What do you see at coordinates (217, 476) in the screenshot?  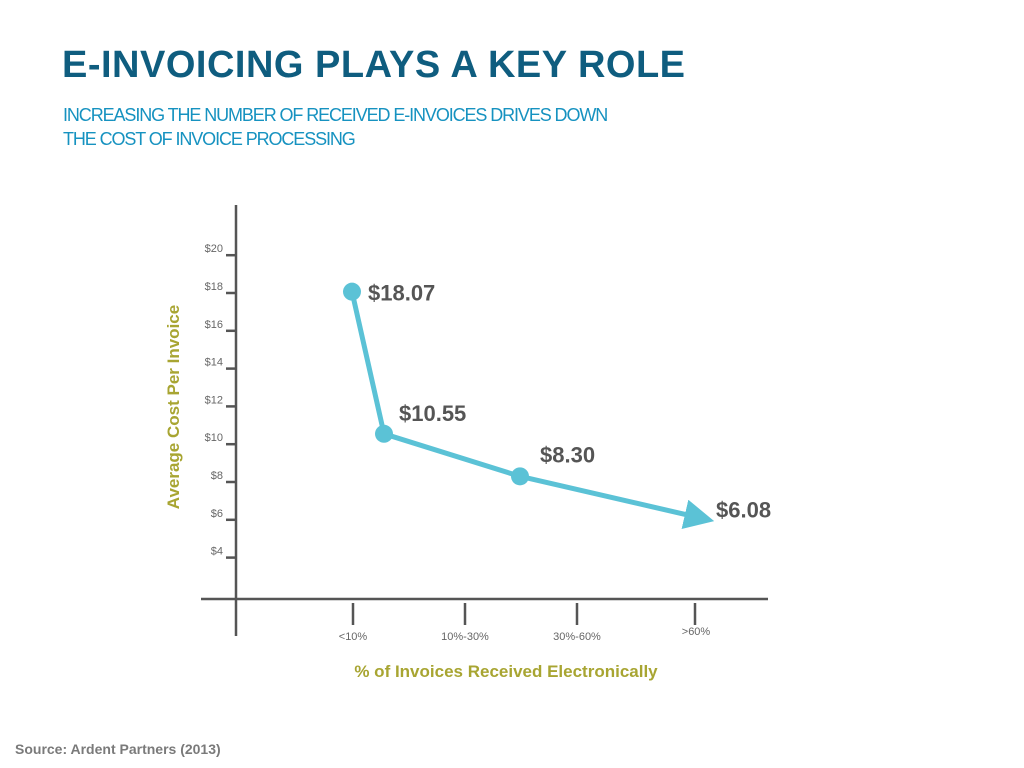 I see `y-tick-label: $8` at bounding box center [217, 476].